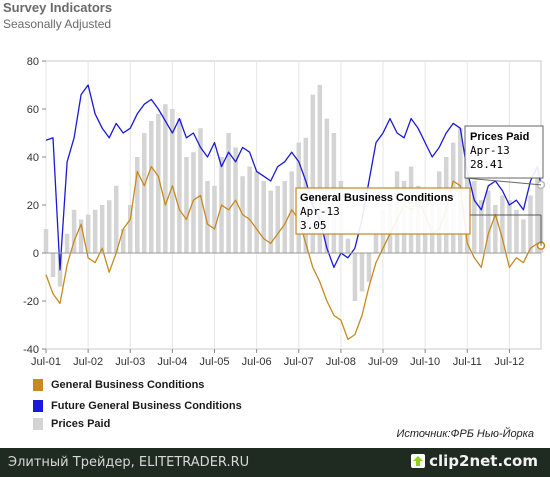  What do you see at coordinates (320, 211) in the screenshot?
I see `tooltip-general-date: Apr-13` at bounding box center [320, 211].